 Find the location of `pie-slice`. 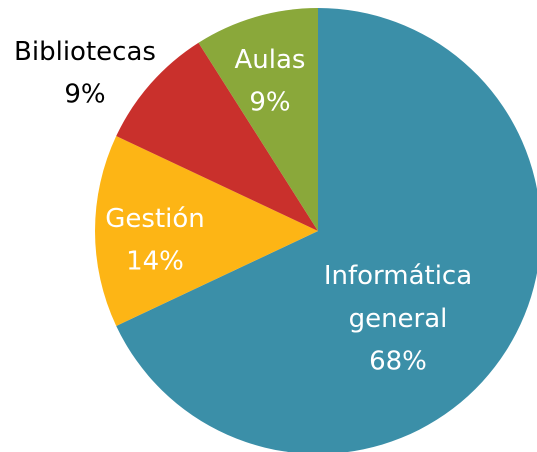

pie-slice is located at coordinates (258, 119).